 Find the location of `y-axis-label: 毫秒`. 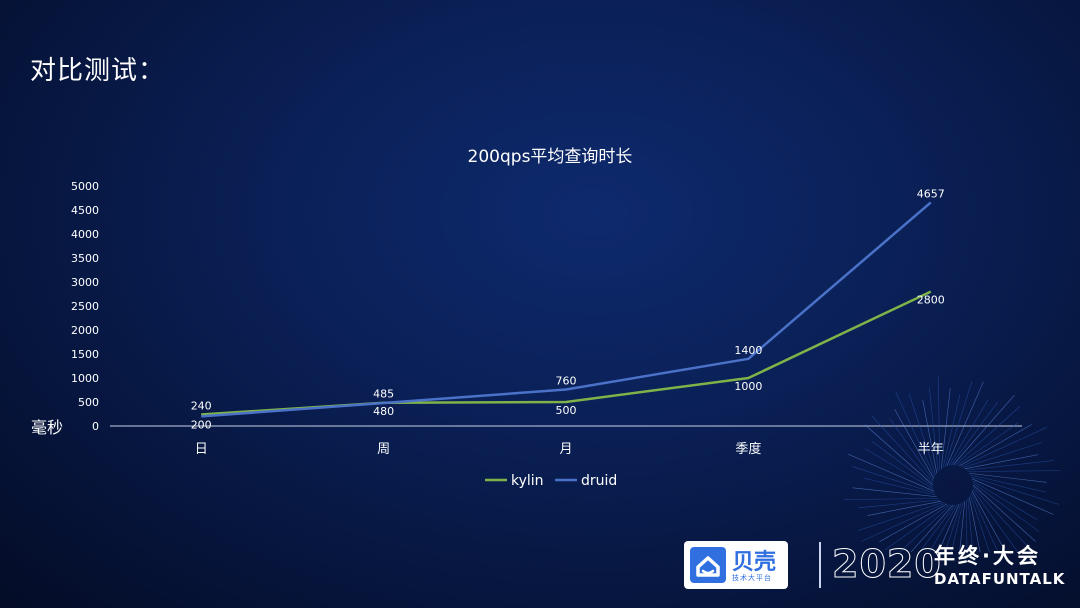

y-axis-label: 毫秒 is located at coordinates (47, 427).